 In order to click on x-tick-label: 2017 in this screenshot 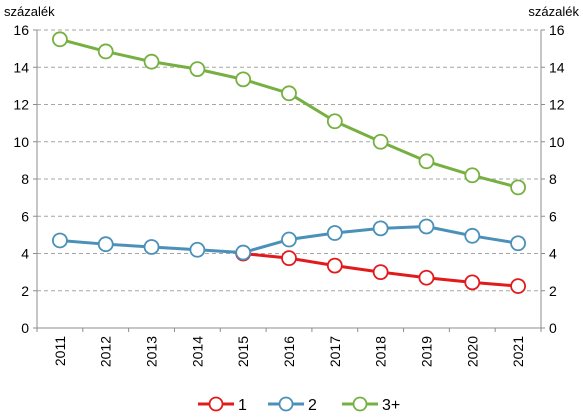, I will do `click(335, 351)`.